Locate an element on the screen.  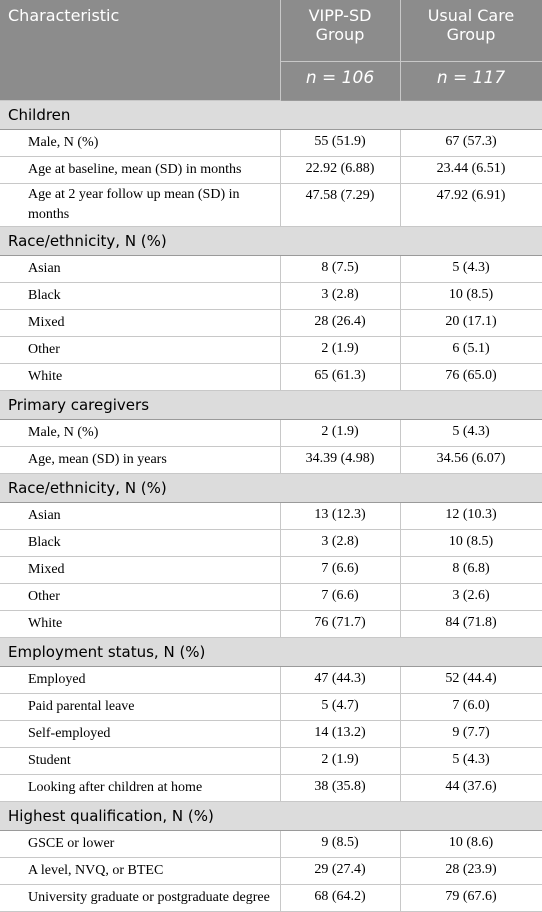
value-cell: 20 (17.1) is located at coordinates (471, 323).